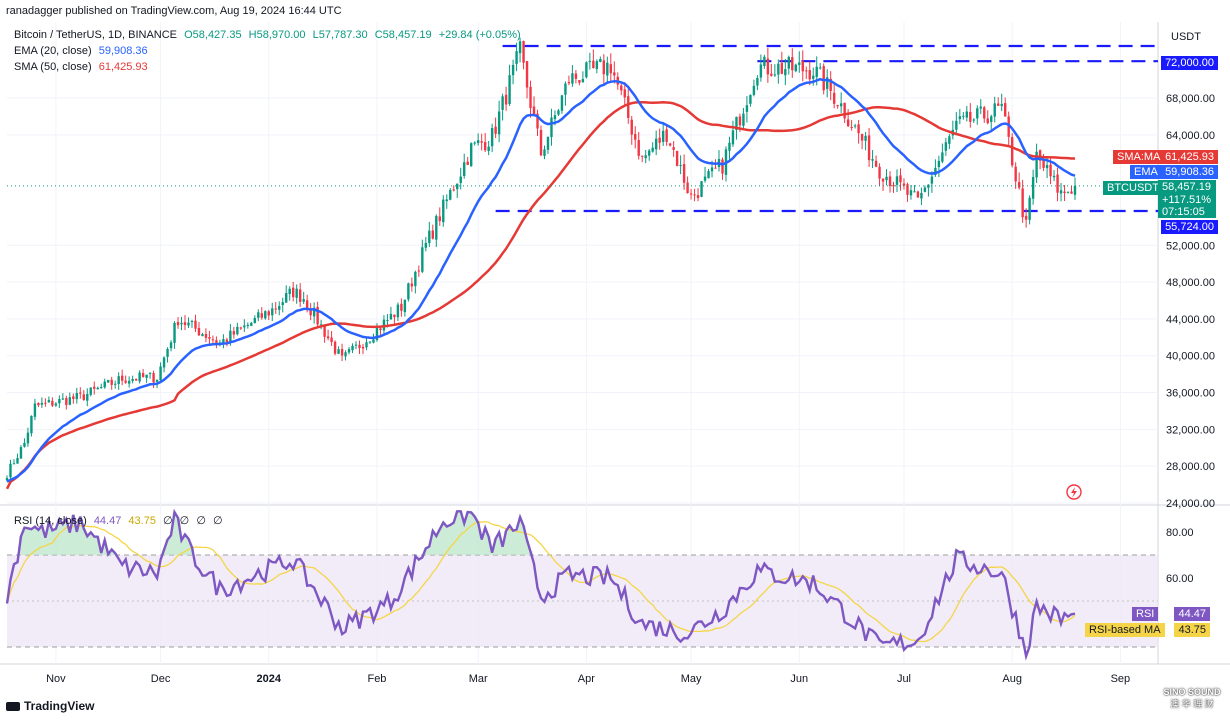 This screenshot has height=721, width=1230. I want to click on time-axis-label: Sep, so click(1121, 679).